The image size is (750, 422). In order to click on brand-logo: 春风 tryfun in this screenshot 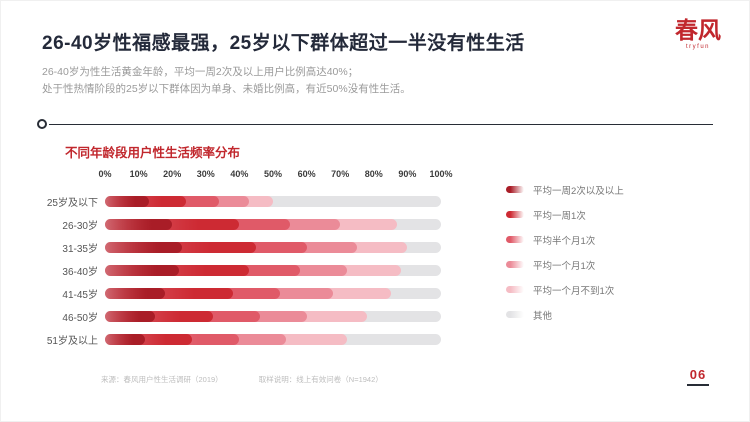, I will do `click(698, 34)`.